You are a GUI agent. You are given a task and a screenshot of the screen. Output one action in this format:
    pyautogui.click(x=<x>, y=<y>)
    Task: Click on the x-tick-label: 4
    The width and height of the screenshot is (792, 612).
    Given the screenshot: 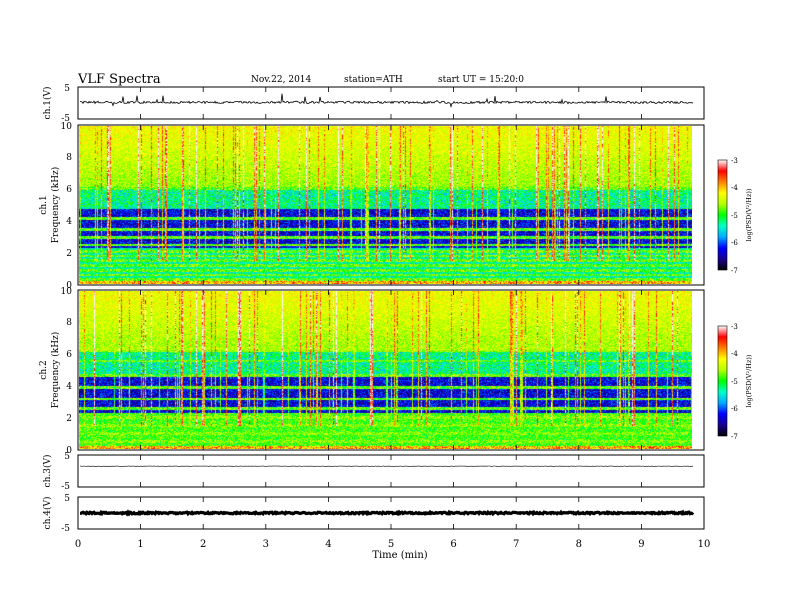 What is the action you would take?
    pyautogui.click(x=328, y=544)
    